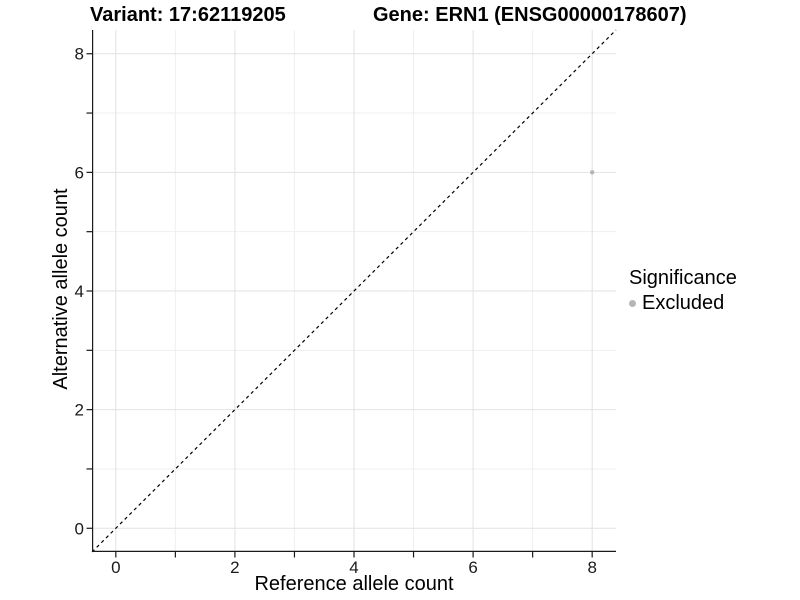 The width and height of the screenshot is (800, 600). Describe the element at coordinates (472, 567) in the screenshot. I see `x-tick-label: 6` at that location.